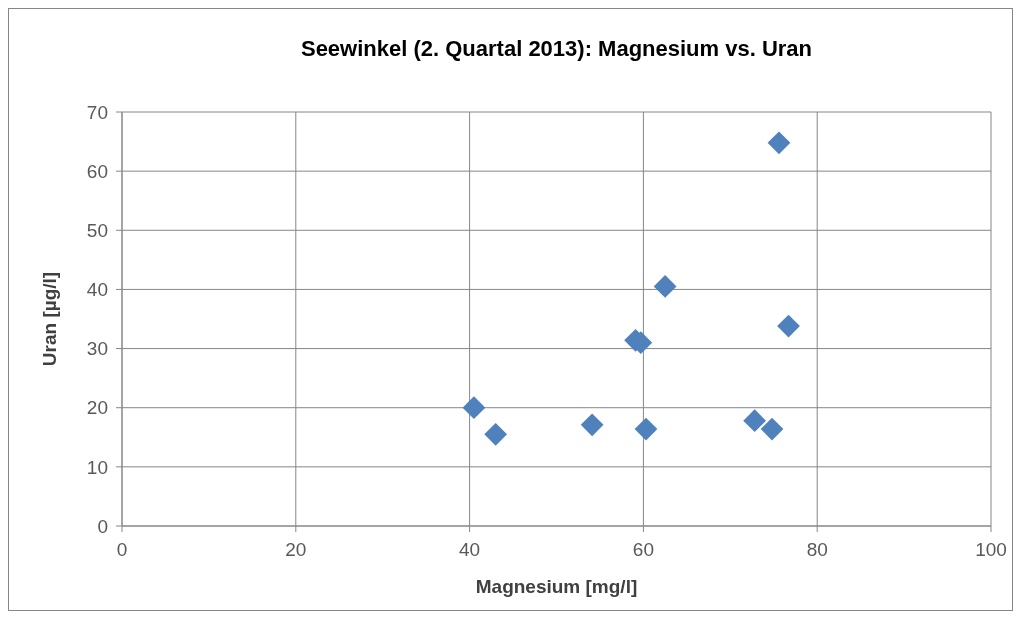 This screenshot has height=619, width=1021. What do you see at coordinates (556, 586) in the screenshot?
I see `x-axis-title: Magnesium [mg/l]` at bounding box center [556, 586].